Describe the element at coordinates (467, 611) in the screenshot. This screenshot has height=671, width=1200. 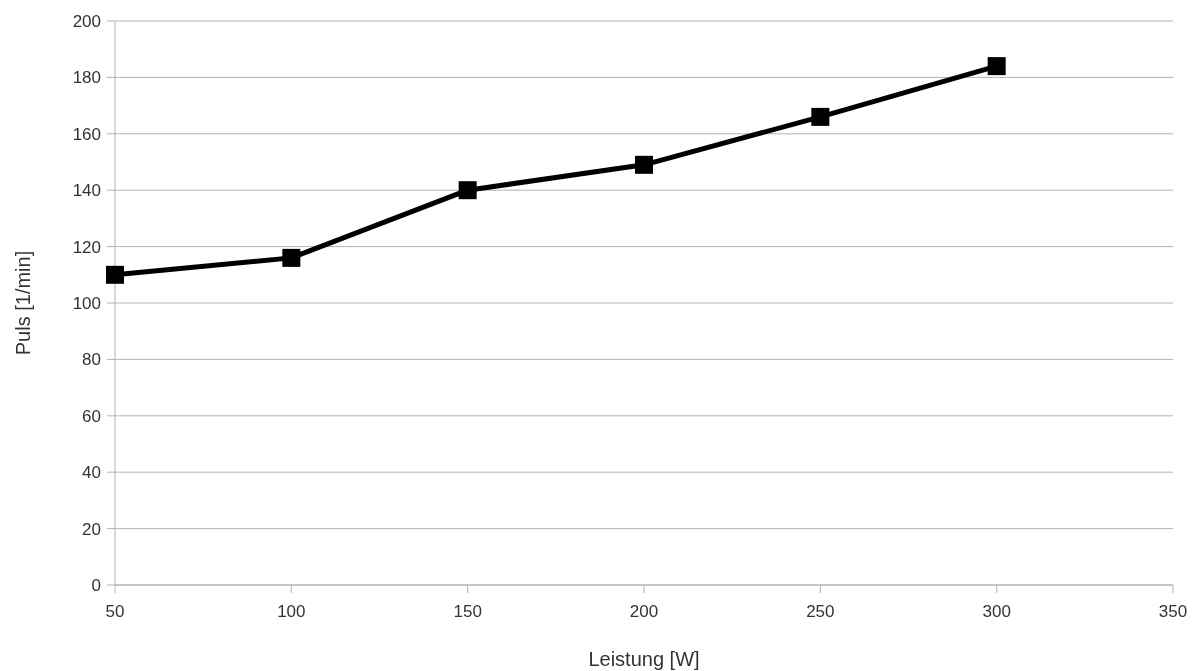
I see `x-tick-label: 150` at that location.